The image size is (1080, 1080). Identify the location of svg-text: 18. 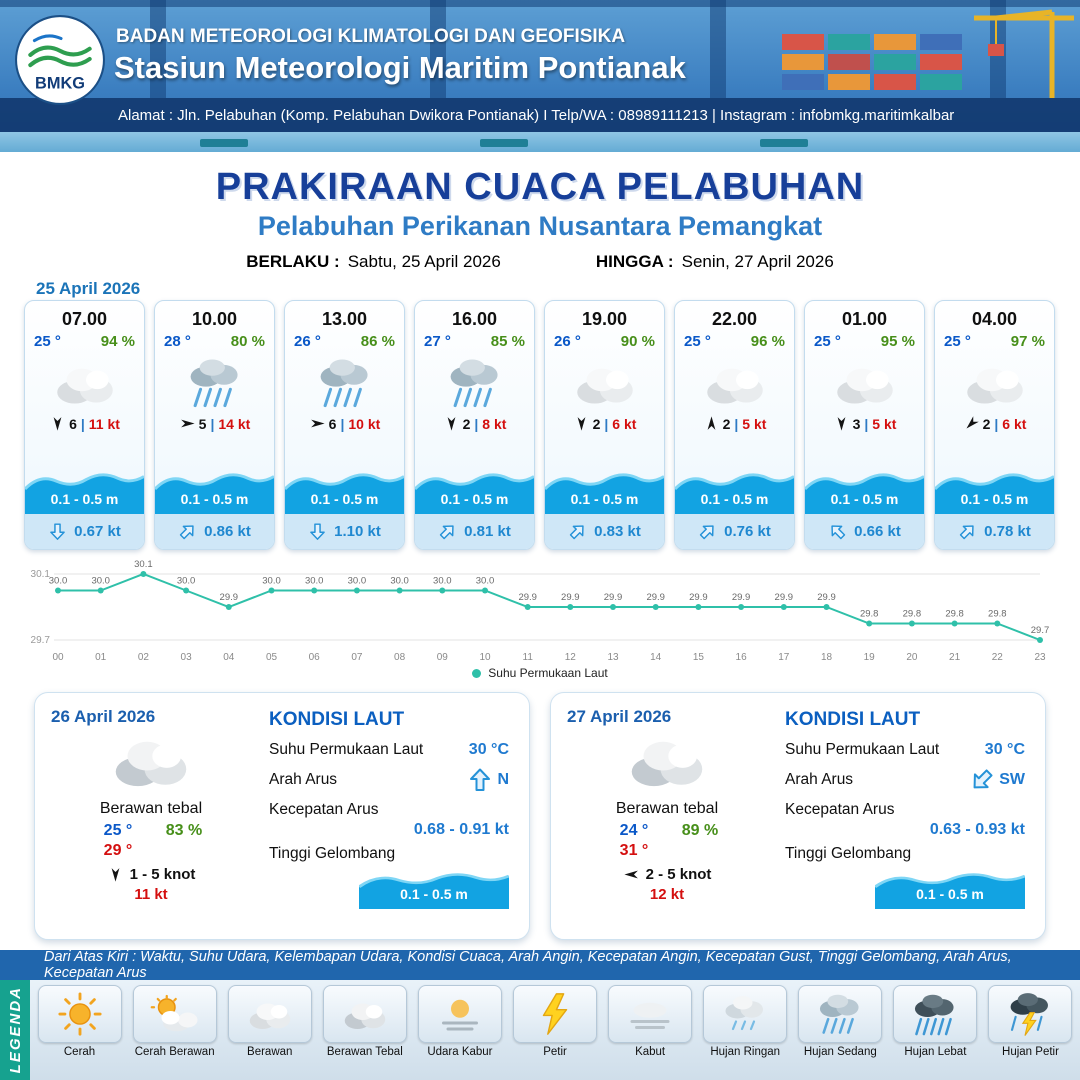
(827, 657).